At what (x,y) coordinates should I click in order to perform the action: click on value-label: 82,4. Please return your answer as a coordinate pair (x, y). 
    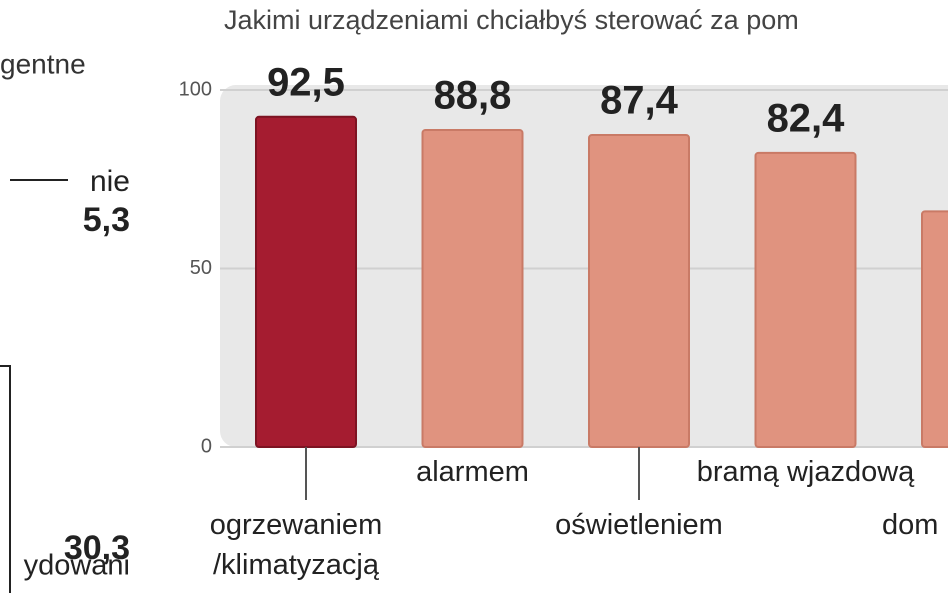
    Looking at the image, I should click on (806, 118).